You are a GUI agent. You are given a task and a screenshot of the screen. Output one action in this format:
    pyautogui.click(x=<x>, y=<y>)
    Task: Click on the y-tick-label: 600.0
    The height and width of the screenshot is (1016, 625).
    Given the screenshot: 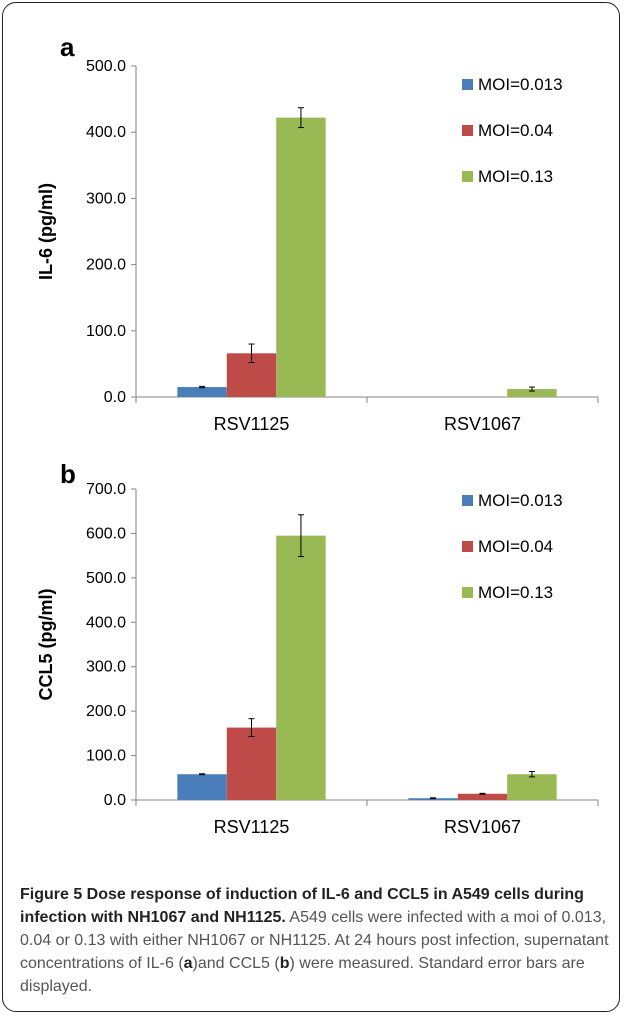 What is the action you would take?
    pyautogui.click(x=106, y=533)
    